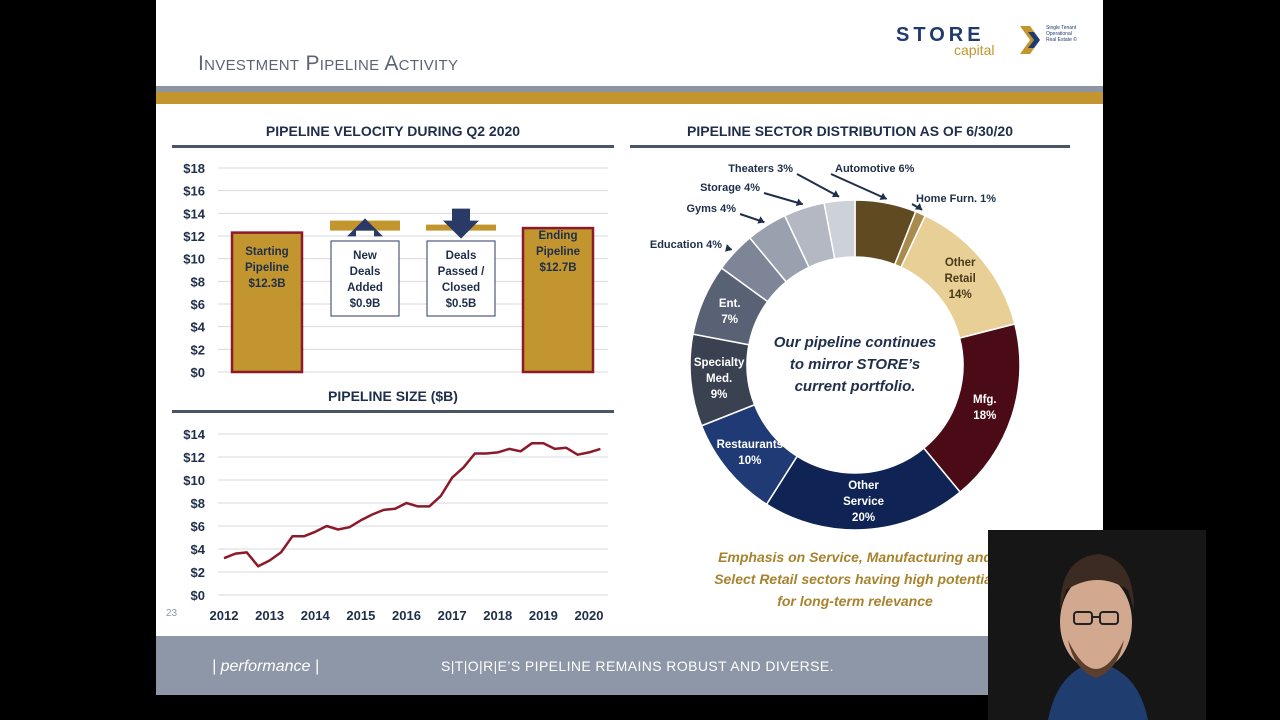  What do you see at coordinates (194, 191) in the screenshot?
I see `velocity-y-tick: $16` at bounding box center [194, 191].